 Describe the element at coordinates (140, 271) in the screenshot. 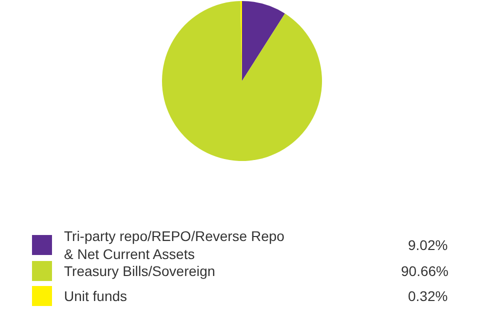

I see `legend-label: Treasury Bills/Sovereign` at that location.